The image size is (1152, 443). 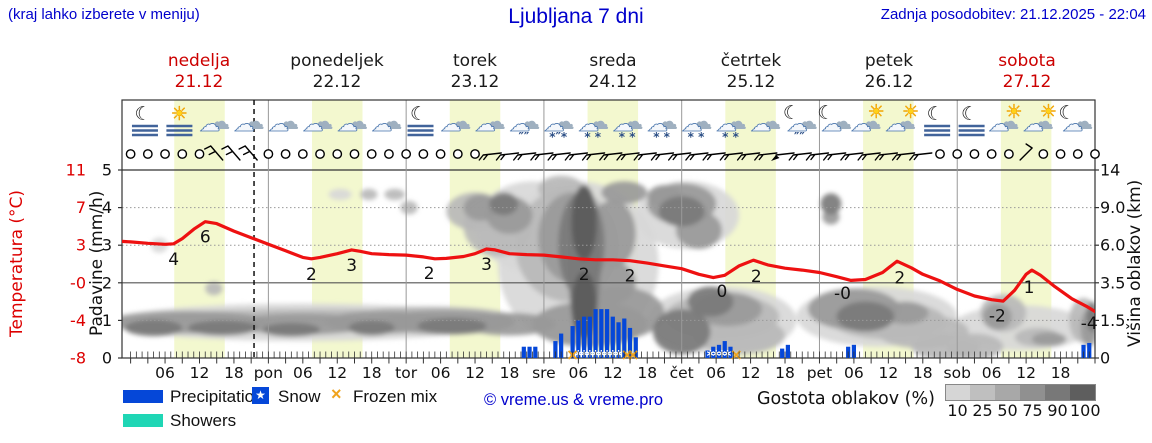 I want to click on day-name: četrtek, so click(x=751, y=61).